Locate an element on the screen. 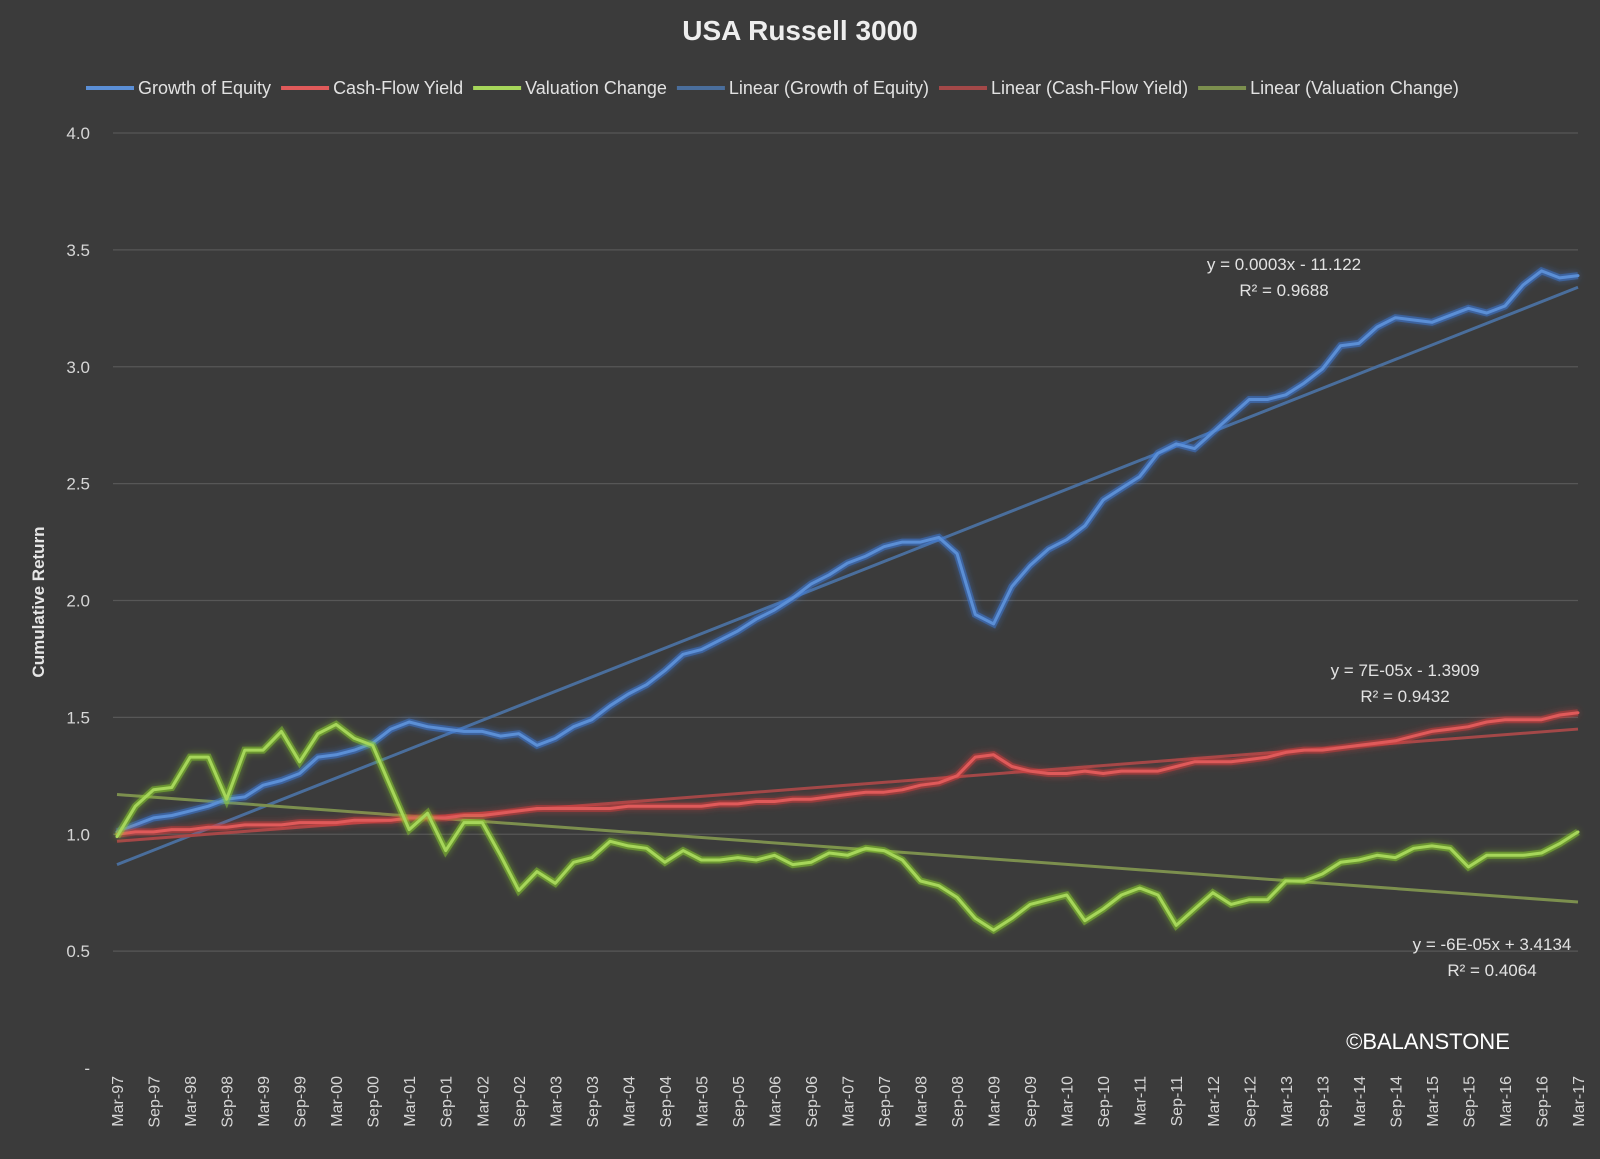  copyright-annotation: ©BALANSTONE is located at coordinates (1428, 1041).